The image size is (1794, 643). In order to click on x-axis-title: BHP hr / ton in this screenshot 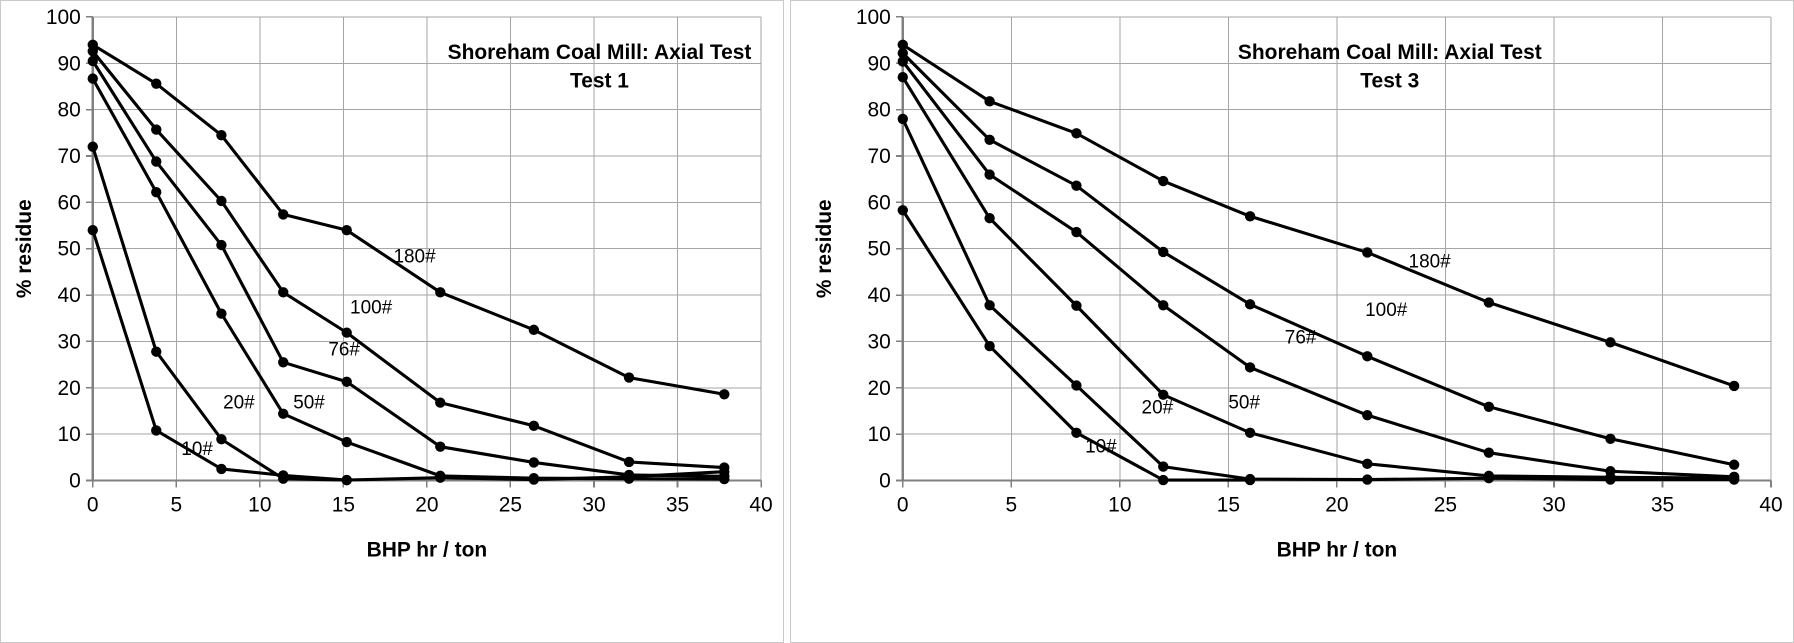, I will do `click(427, 549)`.